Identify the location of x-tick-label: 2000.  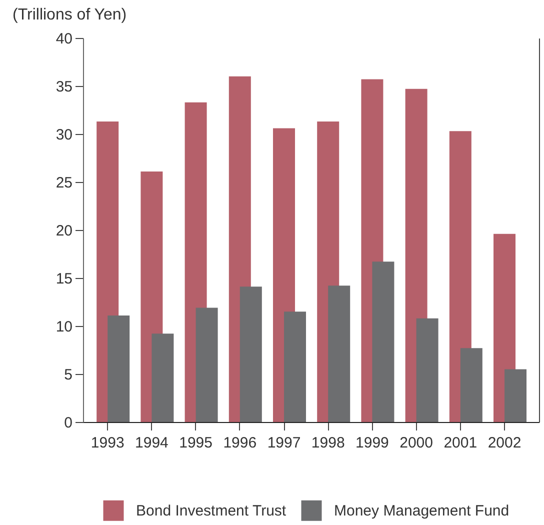
(416, 443).